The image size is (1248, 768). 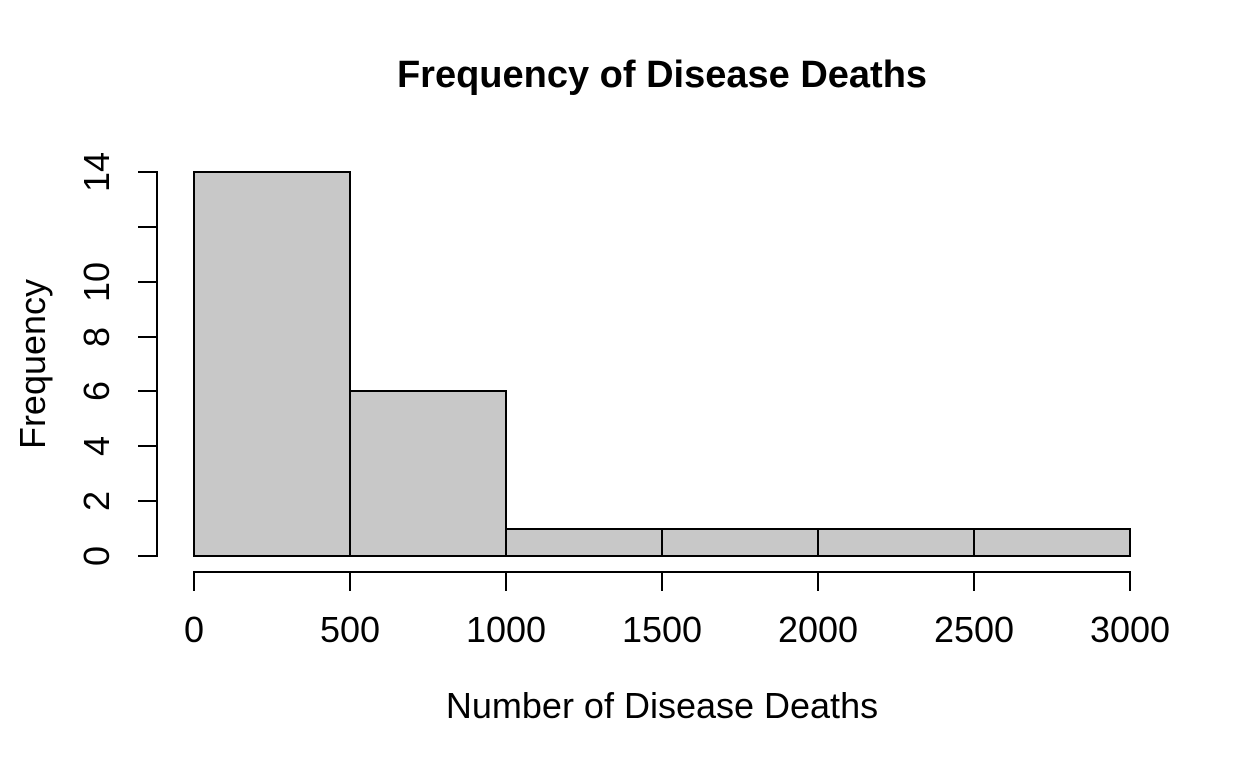 What do you see at coordinates (818, 629) in the screenshot?
I see `x-tick-label: 2000` at bounding box center [818, 629].